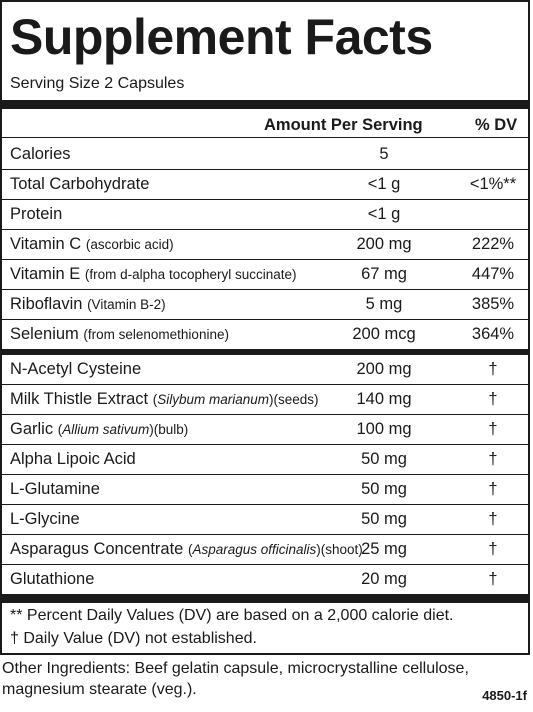 The width and height of the screenshot is (533, 712). Describe the element at coordinates (190, 274) in the screenshot. I see `nutrient-source: (from d-alpha tocopheryl succinate)` at that location.